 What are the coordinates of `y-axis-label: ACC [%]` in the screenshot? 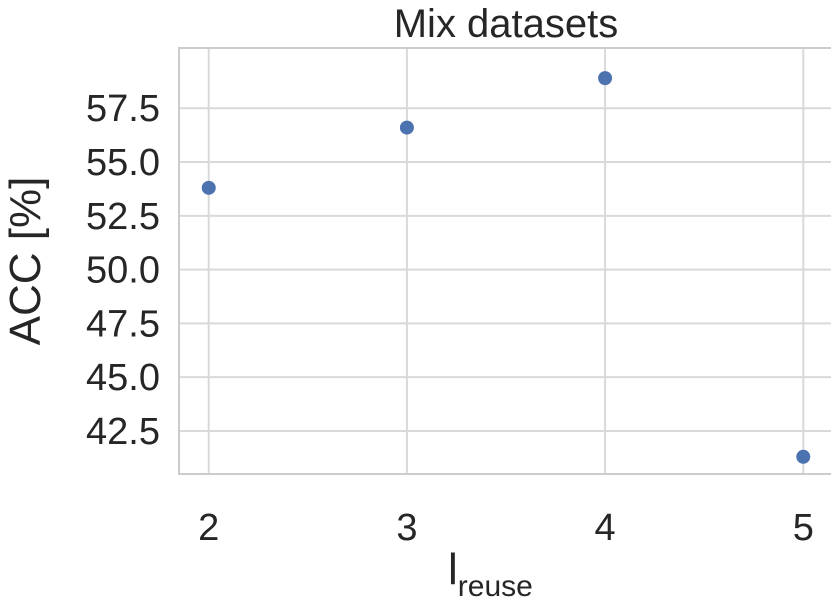 It's located at (25, 261).